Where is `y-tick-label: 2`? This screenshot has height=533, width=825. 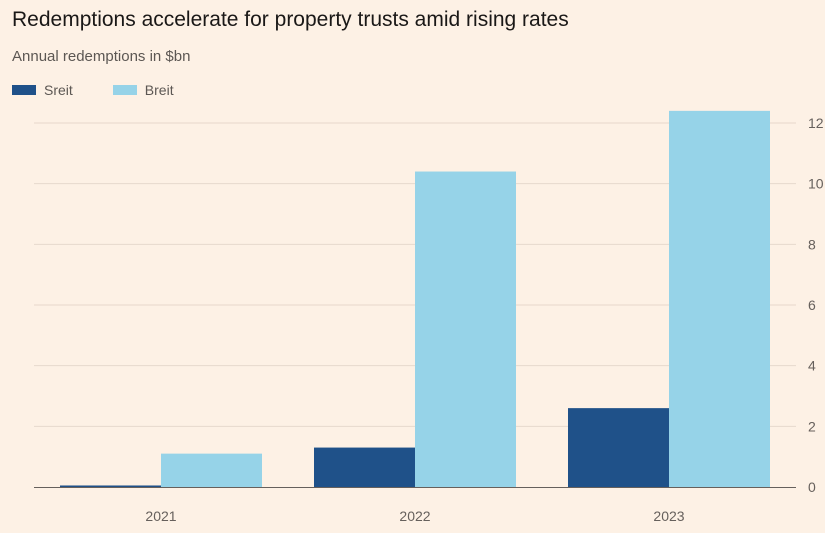 y-tick-label: 2 is located at coordinates (812, 426).